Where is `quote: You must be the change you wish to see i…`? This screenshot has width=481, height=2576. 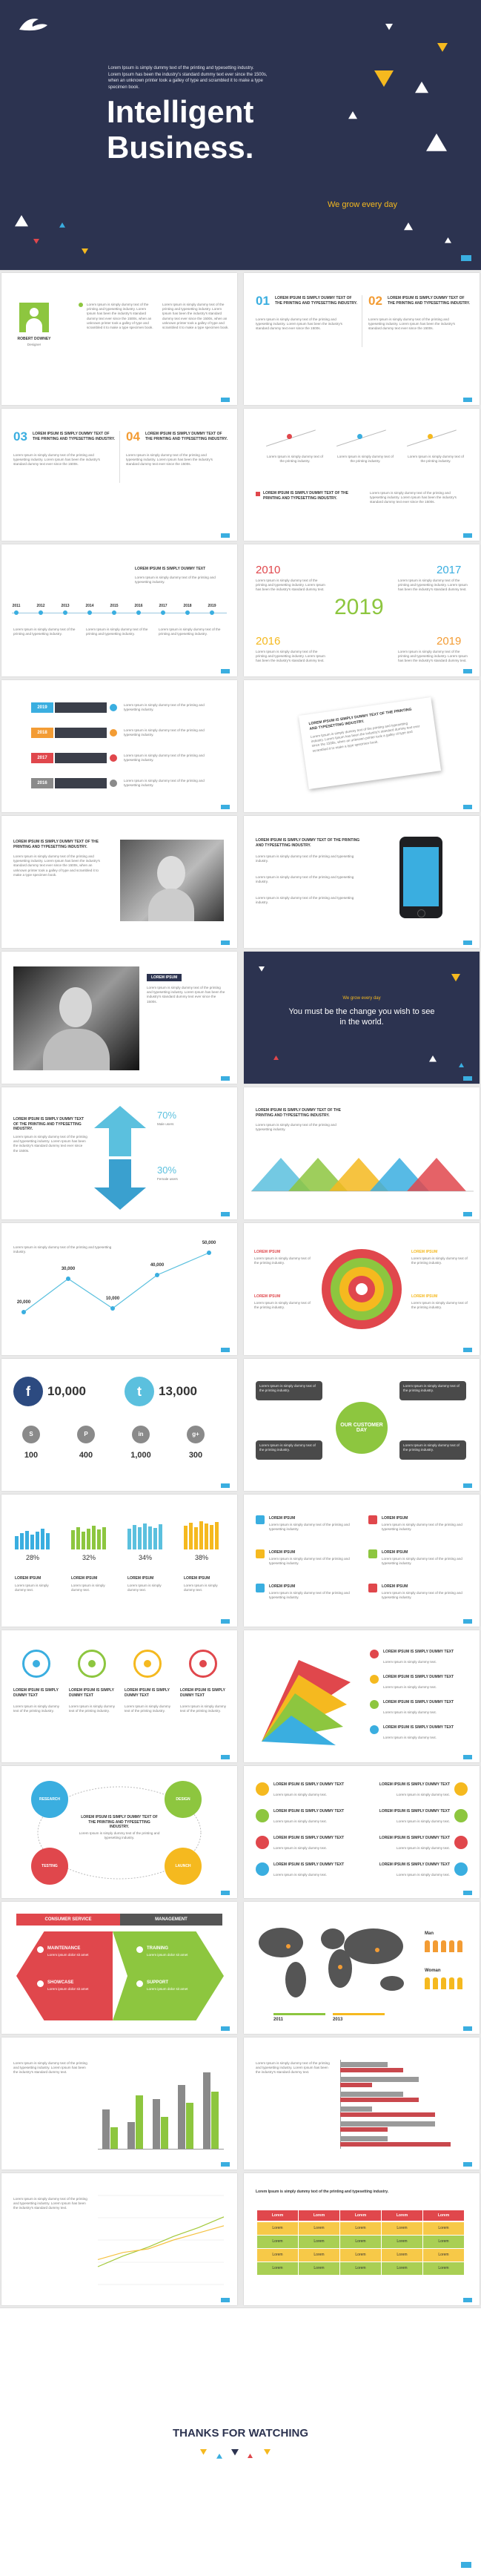
quote: You must be the change you wish to see i… is located at coordinates (361, 1017).